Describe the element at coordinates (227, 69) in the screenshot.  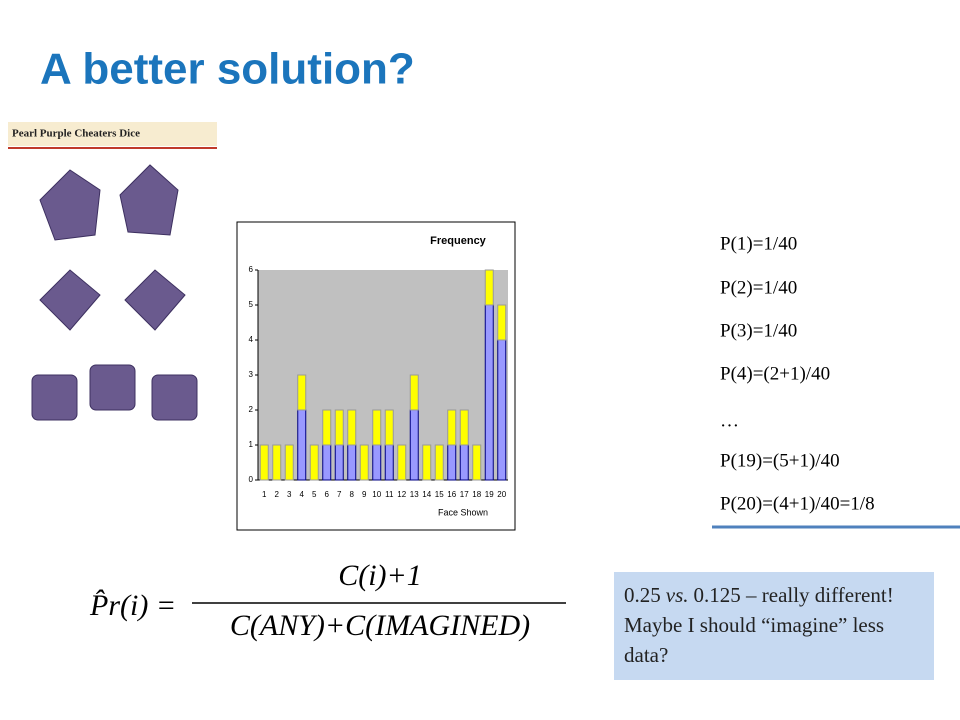
I see `slide-title: A better solution?` at that location.